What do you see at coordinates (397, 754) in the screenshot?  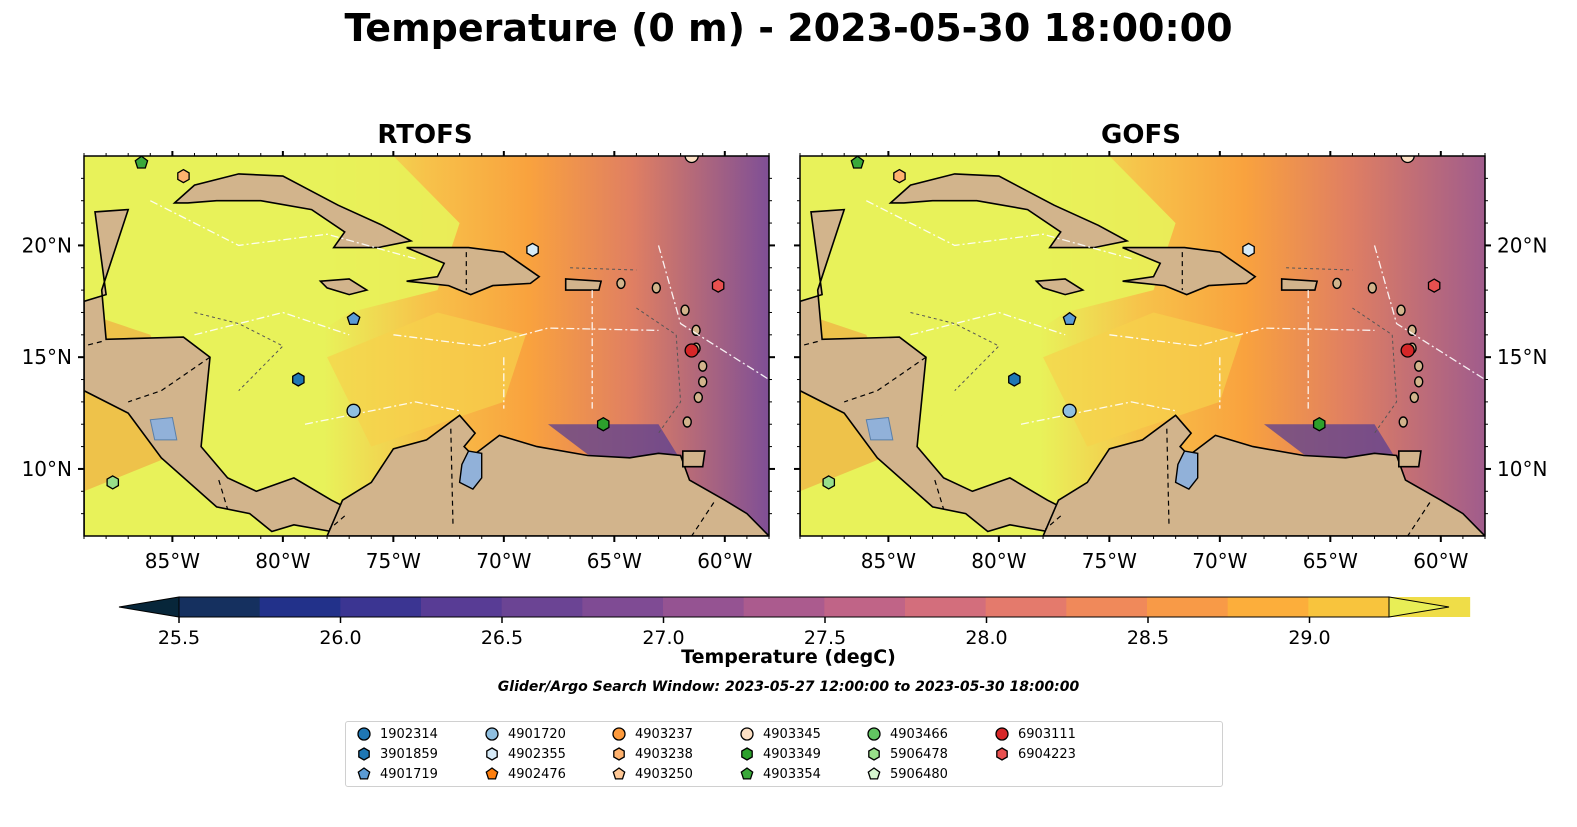 I see `legend-item: 3901859` at bounding box center [397, 754].